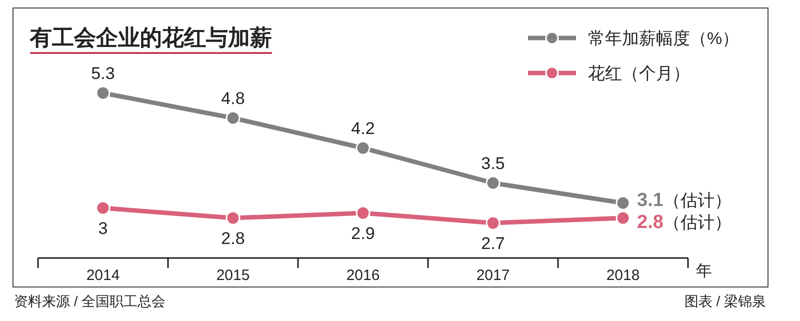 This screenshot has width=800, height=321. I want to click on x-tick-label: 2018, so click(623, 275).